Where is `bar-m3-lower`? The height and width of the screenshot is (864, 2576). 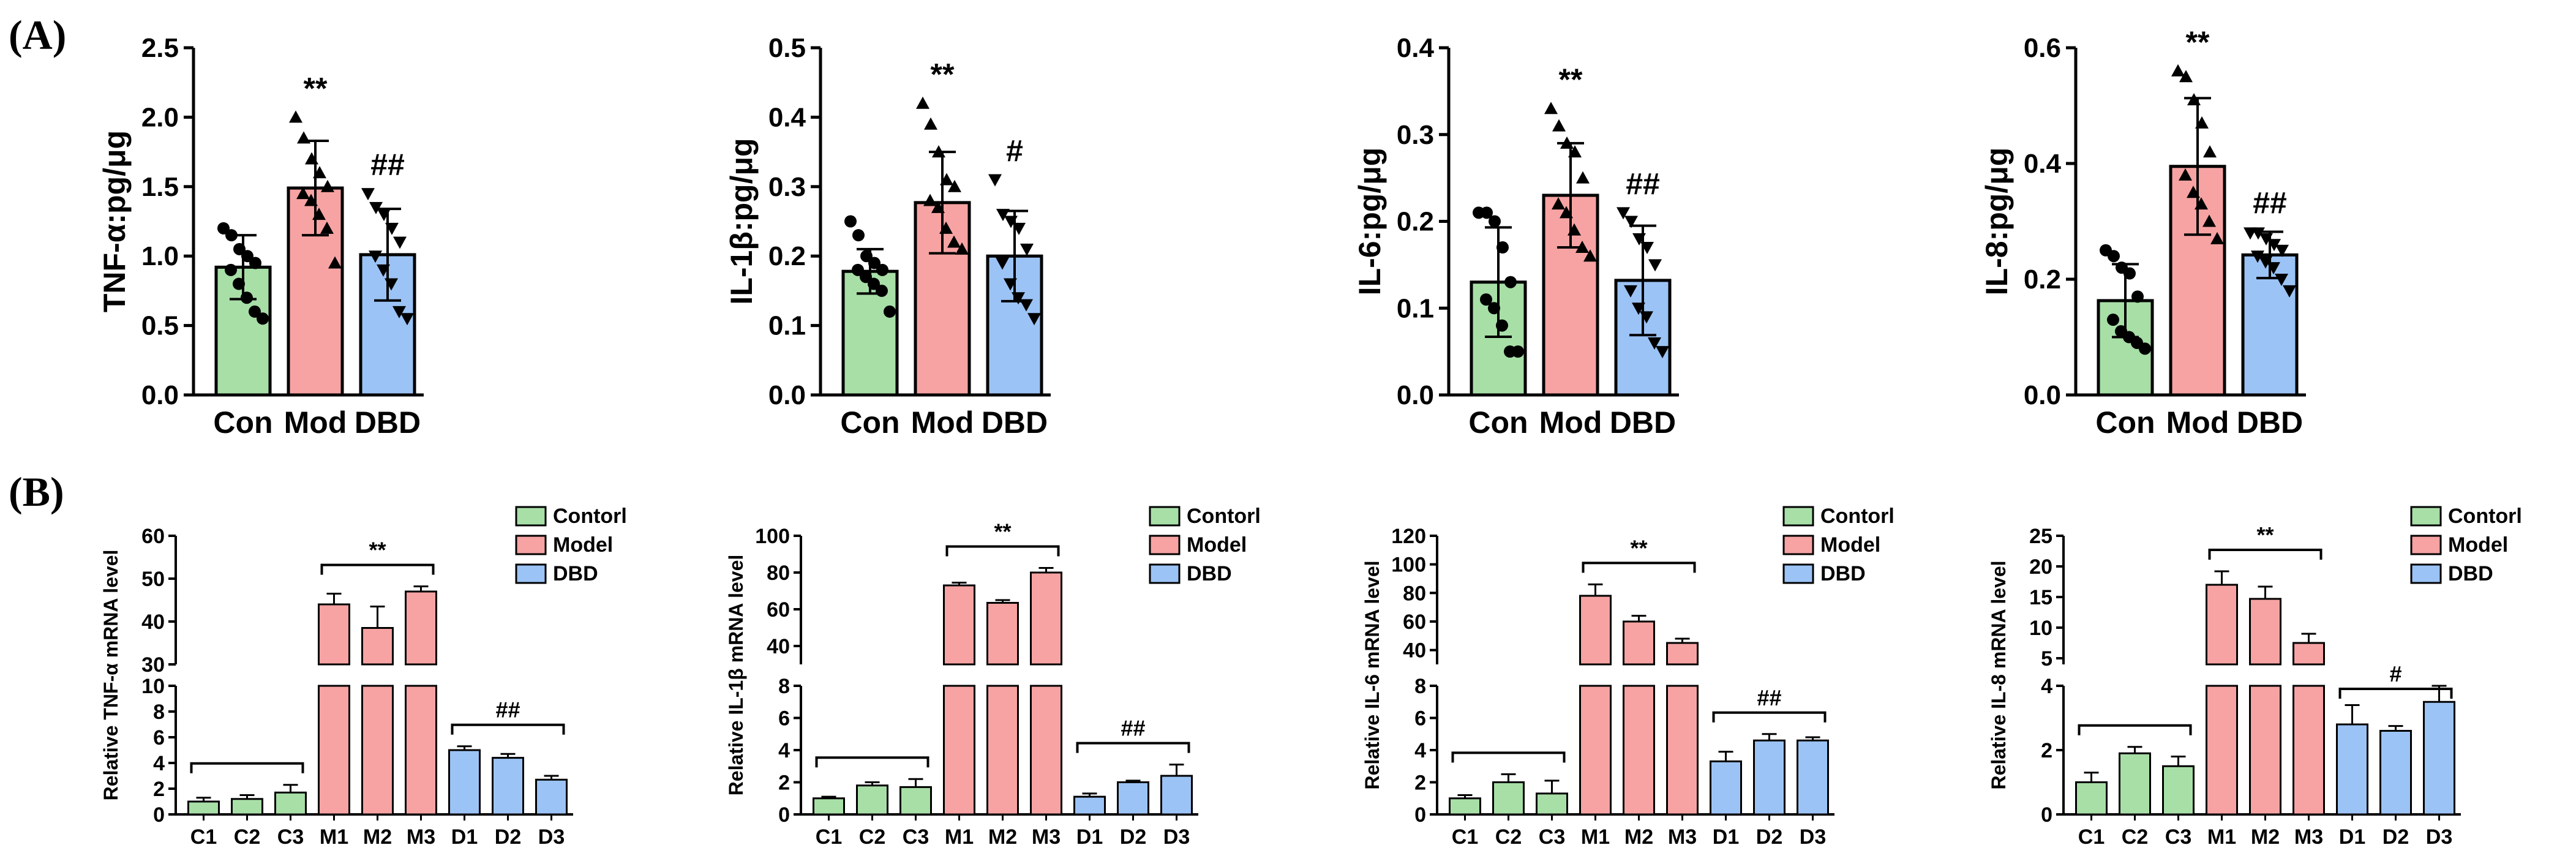
bar-m3-lower is located at coordinates (1682, 750).